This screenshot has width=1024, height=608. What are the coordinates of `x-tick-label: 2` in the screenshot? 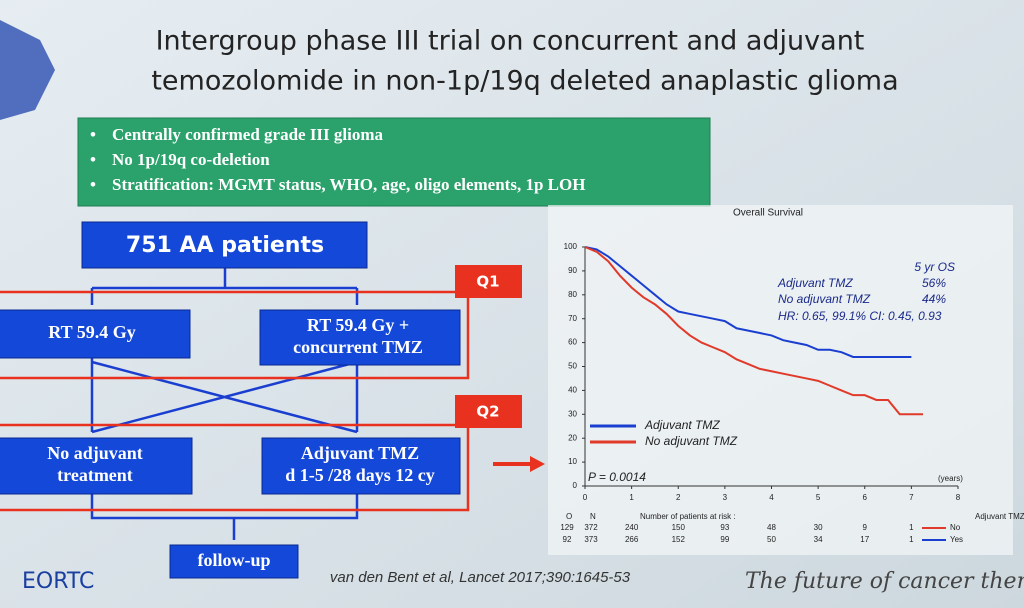 It's located at (678, 497).